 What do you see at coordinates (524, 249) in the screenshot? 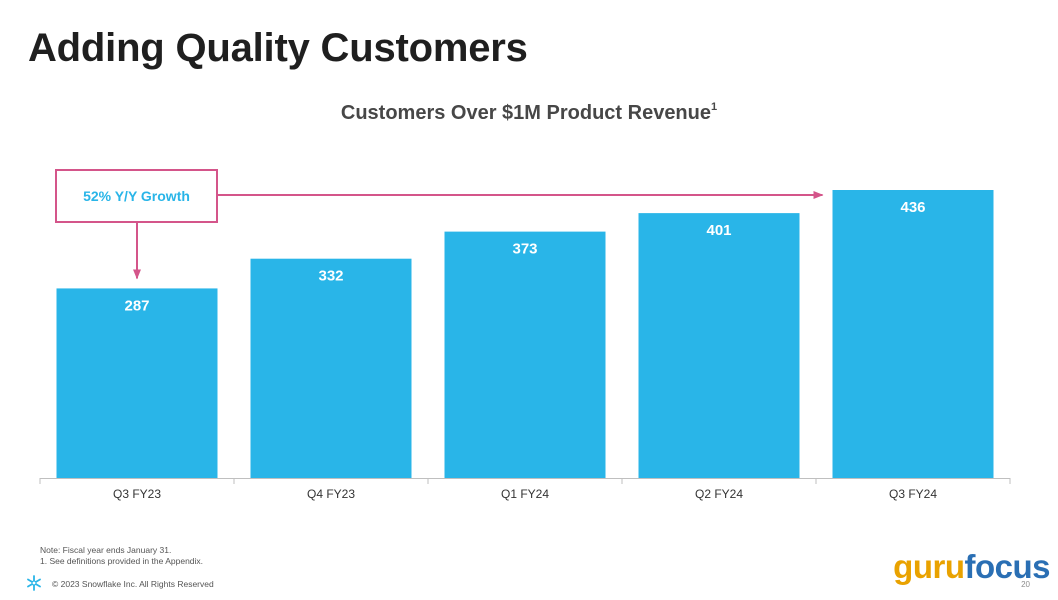
I see `bar-value-label: 373` at bounding box center [524, 249].